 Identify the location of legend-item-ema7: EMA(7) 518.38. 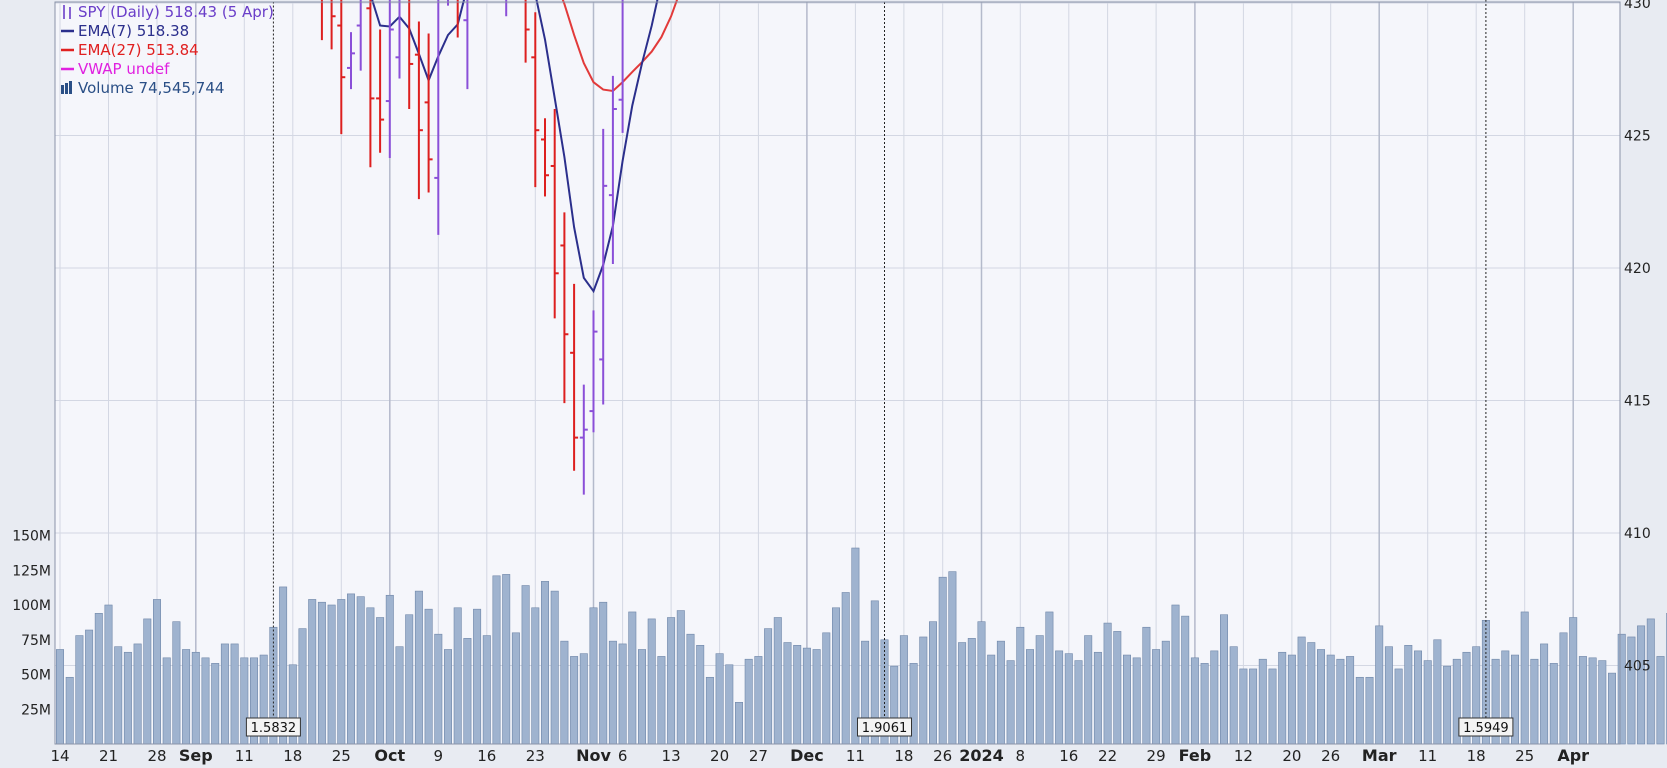
(125, 31).